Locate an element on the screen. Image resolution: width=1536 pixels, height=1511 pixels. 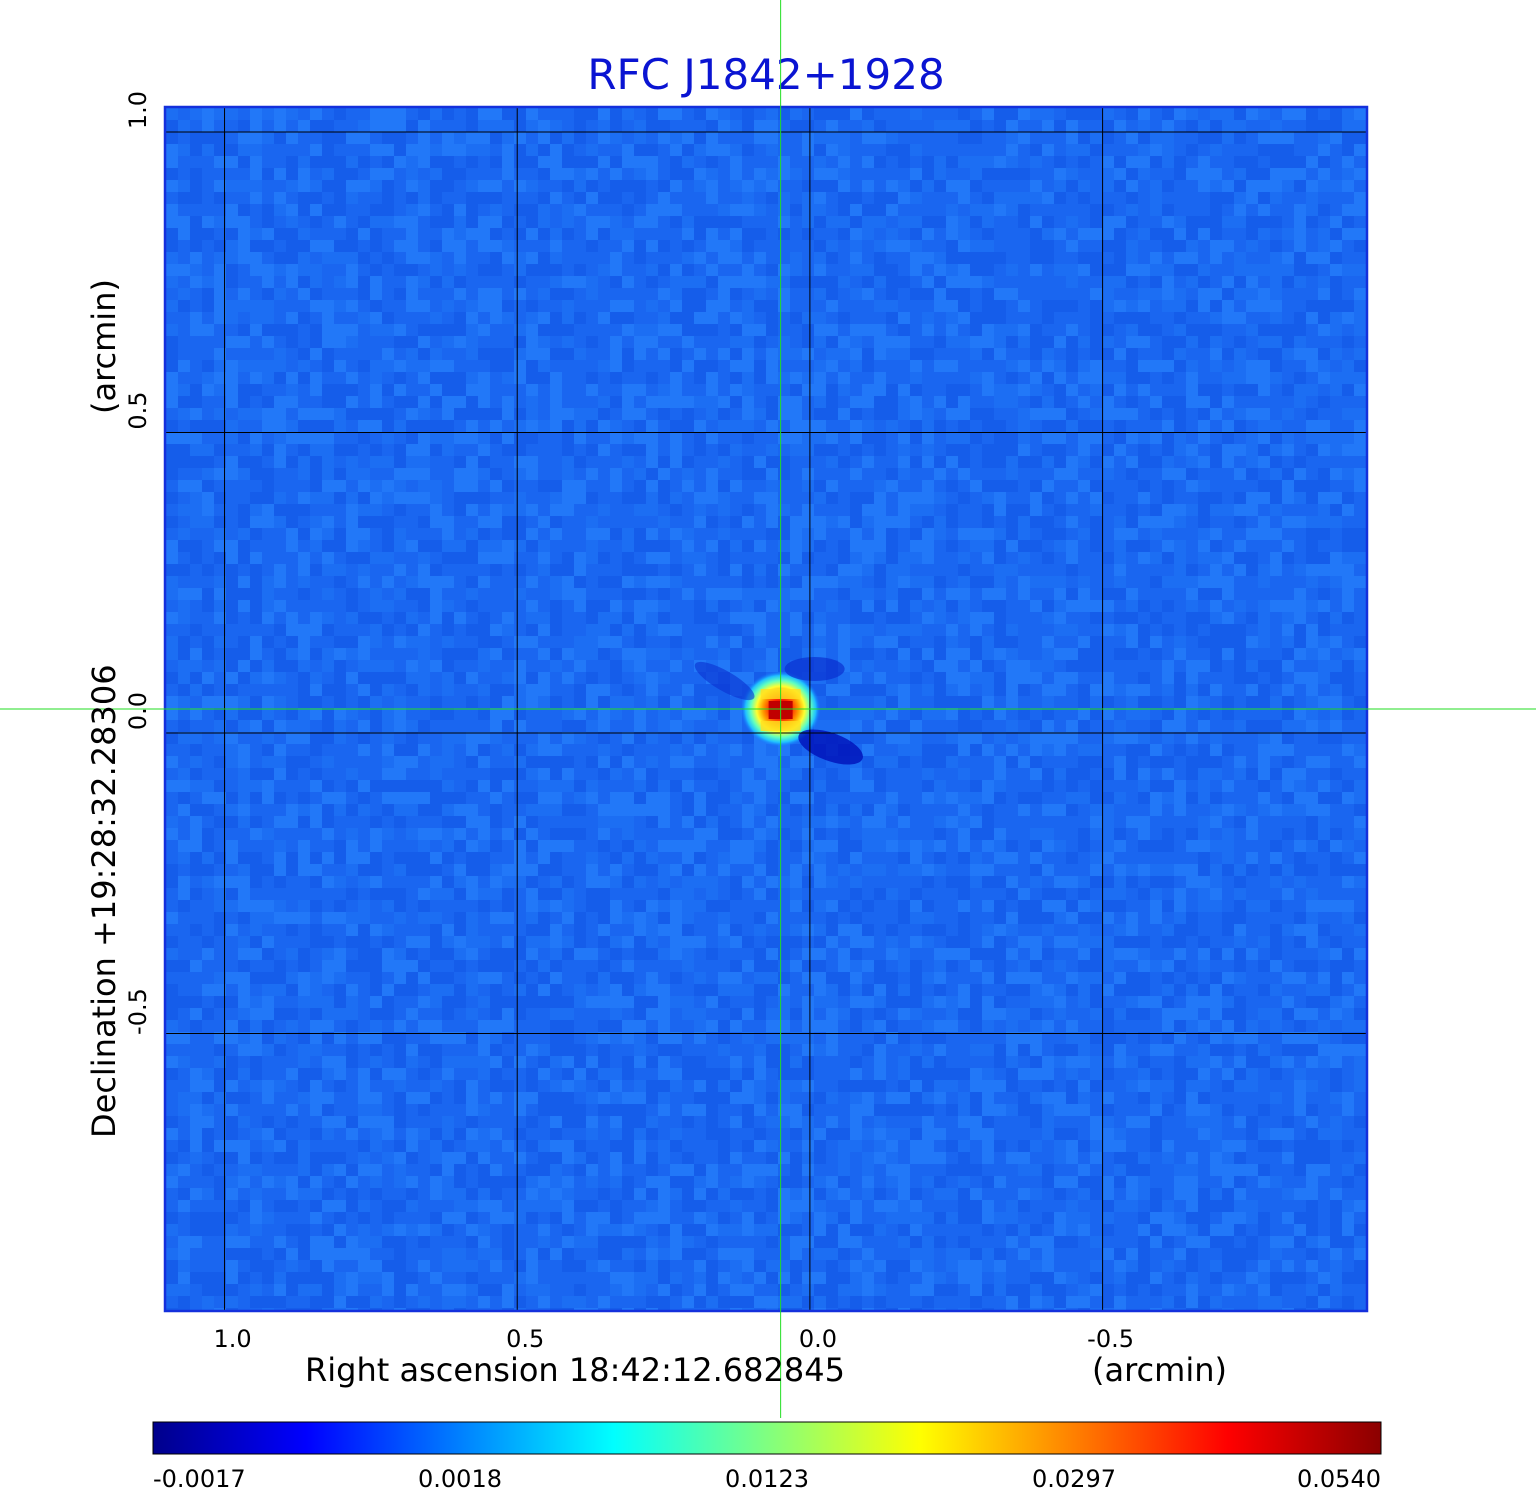
colorbar is located at coordinates (767, 1438).